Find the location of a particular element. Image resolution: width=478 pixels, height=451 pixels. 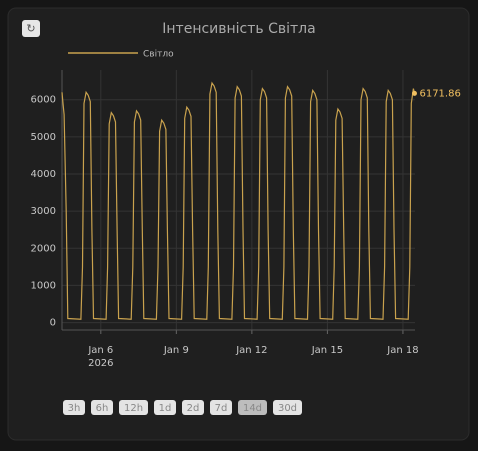

range-button-label: 6h is located at coordinates (102, 408).